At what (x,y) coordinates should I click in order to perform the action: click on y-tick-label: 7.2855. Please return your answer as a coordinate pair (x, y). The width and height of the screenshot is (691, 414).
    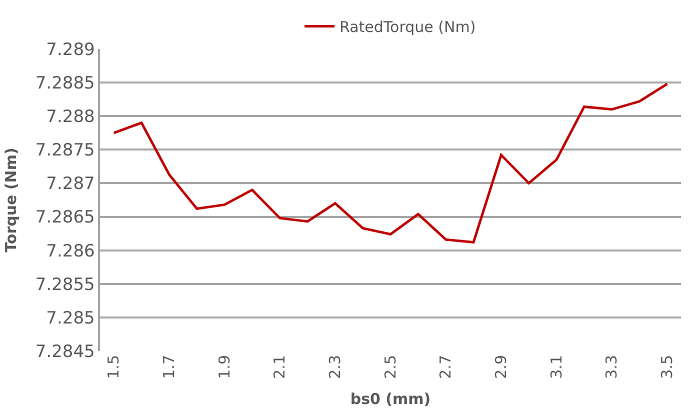
    Looking at the image, I should click on (65, 284).